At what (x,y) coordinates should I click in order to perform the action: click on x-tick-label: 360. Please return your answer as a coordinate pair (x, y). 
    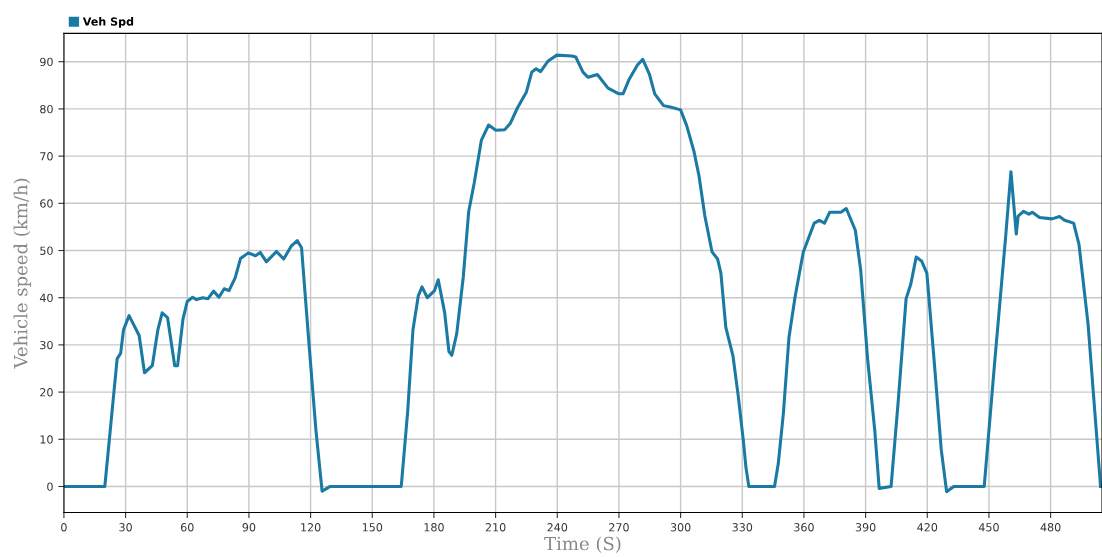
    Looking at the image, I should click on (804, 527).